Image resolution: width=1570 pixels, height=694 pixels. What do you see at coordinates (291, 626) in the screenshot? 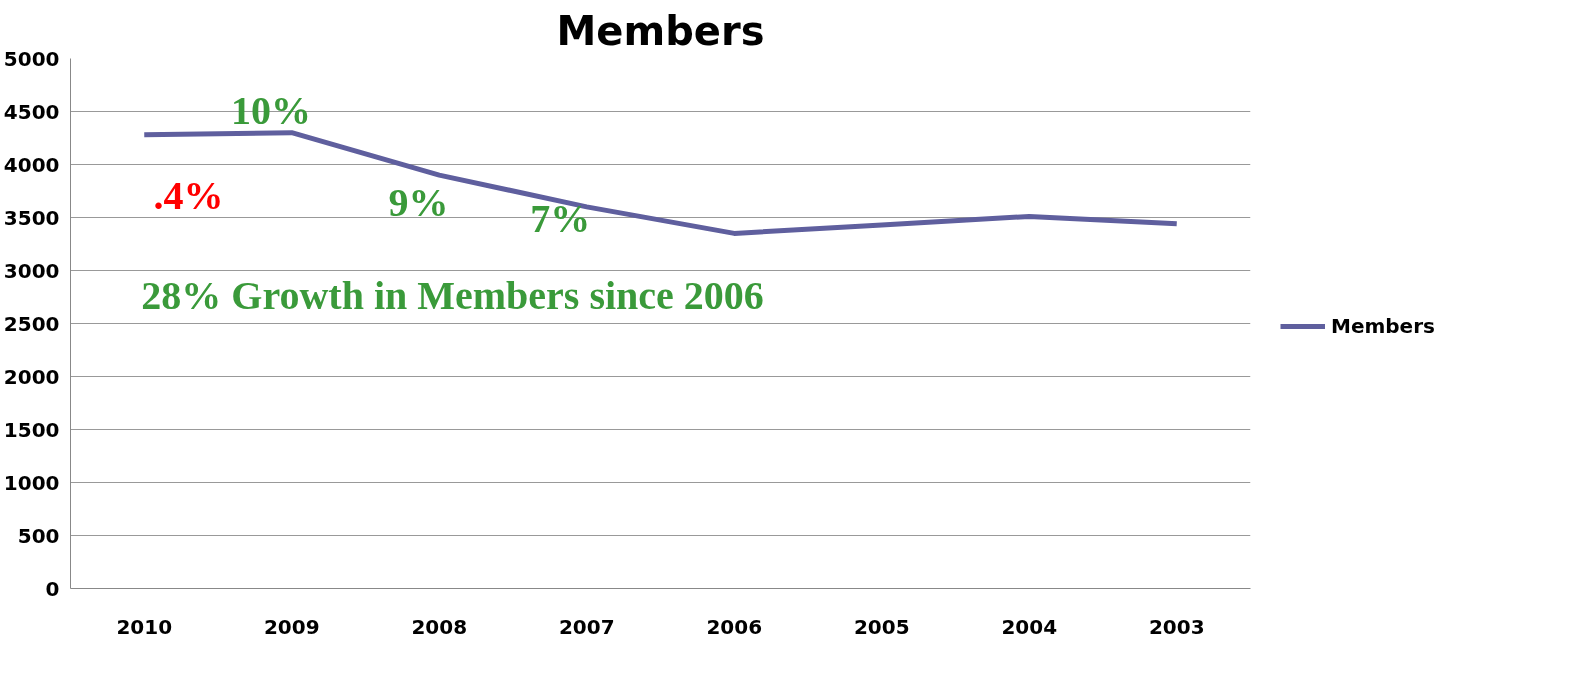
I see `x-tick-label: 2009` at bounding box center [291, 626].